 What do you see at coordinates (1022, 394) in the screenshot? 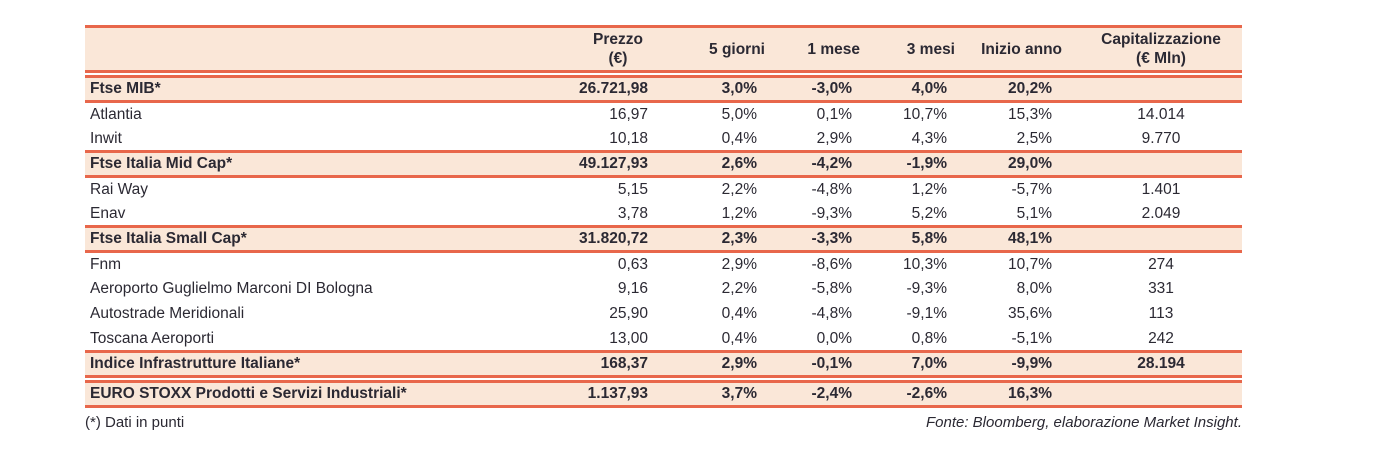
I see `change-ytd-cell: 16,3%` at bounding box center [1022, 394].